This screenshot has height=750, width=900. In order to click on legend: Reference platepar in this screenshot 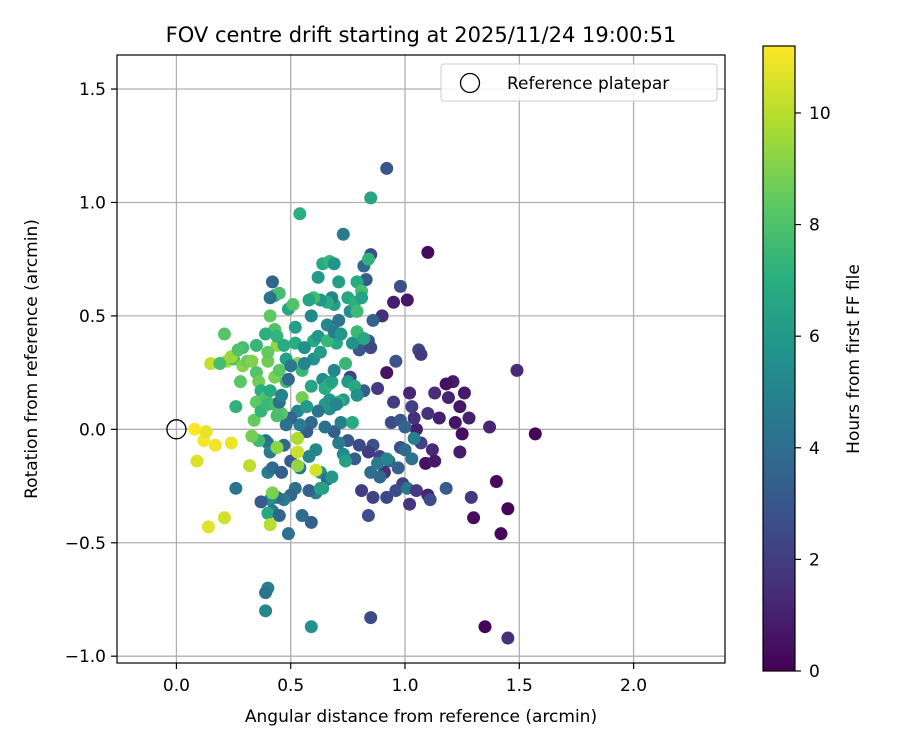, I will do `click(579, 82)`.